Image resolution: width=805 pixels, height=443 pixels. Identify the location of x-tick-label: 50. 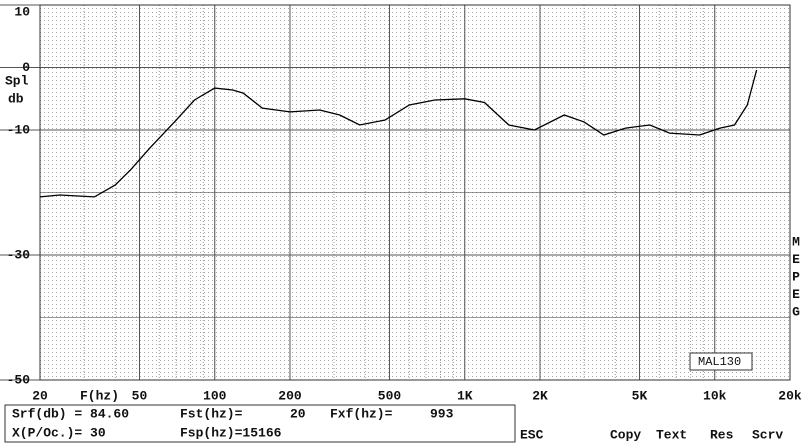
(140, 395).